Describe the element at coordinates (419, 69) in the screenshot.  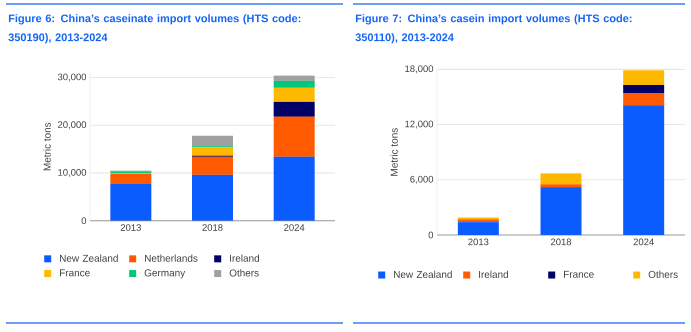
I see `y-tick-label: 18,000` at that location.